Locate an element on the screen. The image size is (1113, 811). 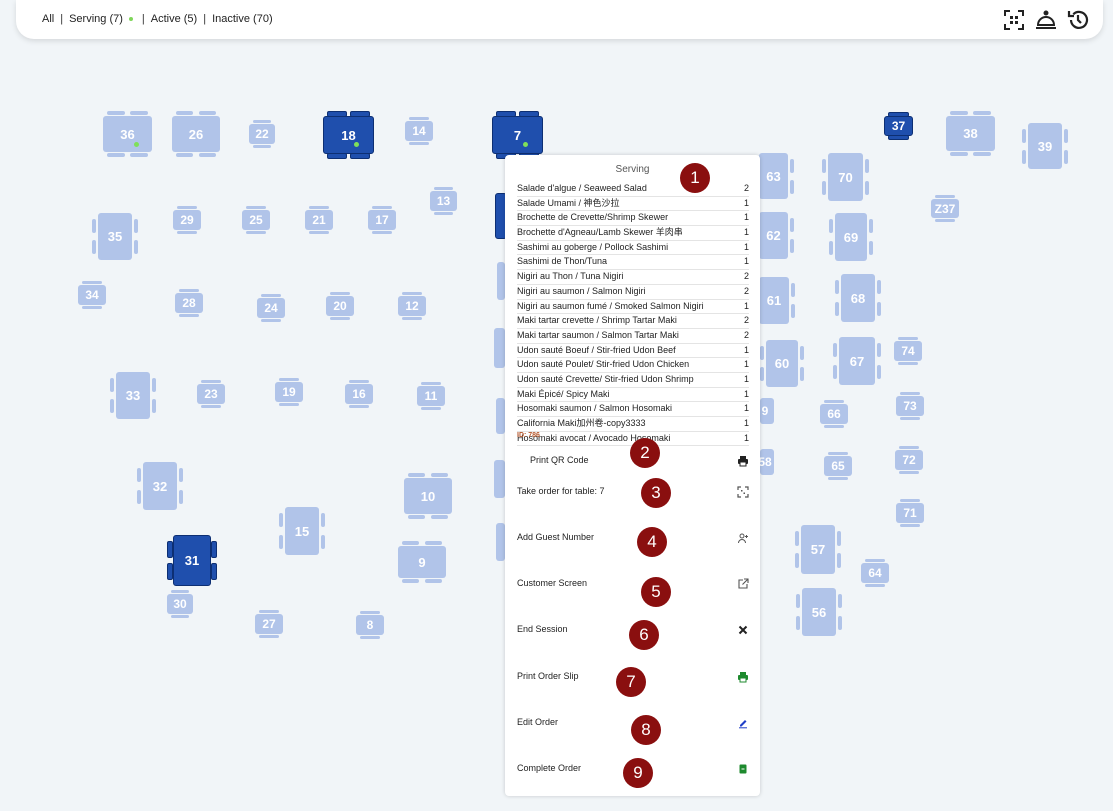
filter-active: Active (5) is located at coordinates (174, 19).